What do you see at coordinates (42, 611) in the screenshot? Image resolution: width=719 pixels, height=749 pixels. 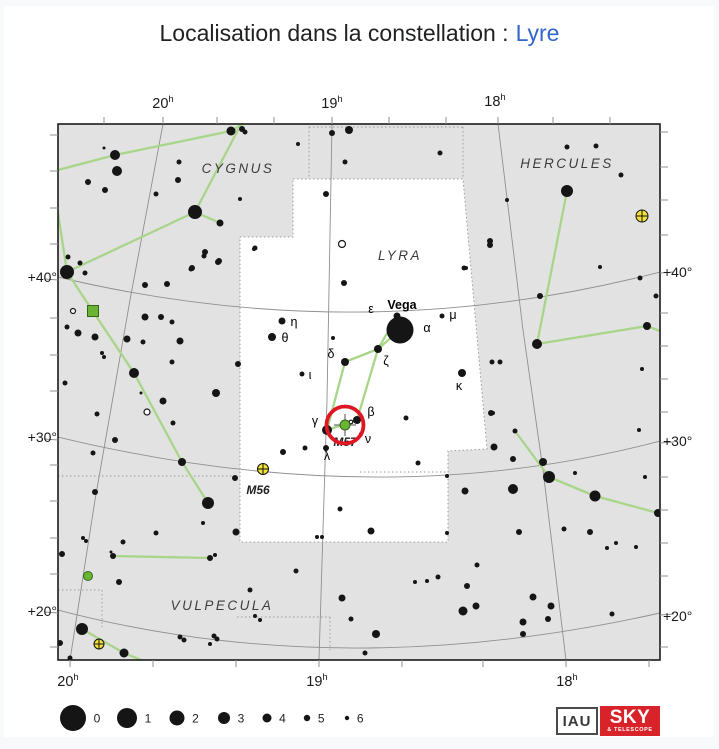 I see `dec-label: +20°` at bounding box center [42, 611].